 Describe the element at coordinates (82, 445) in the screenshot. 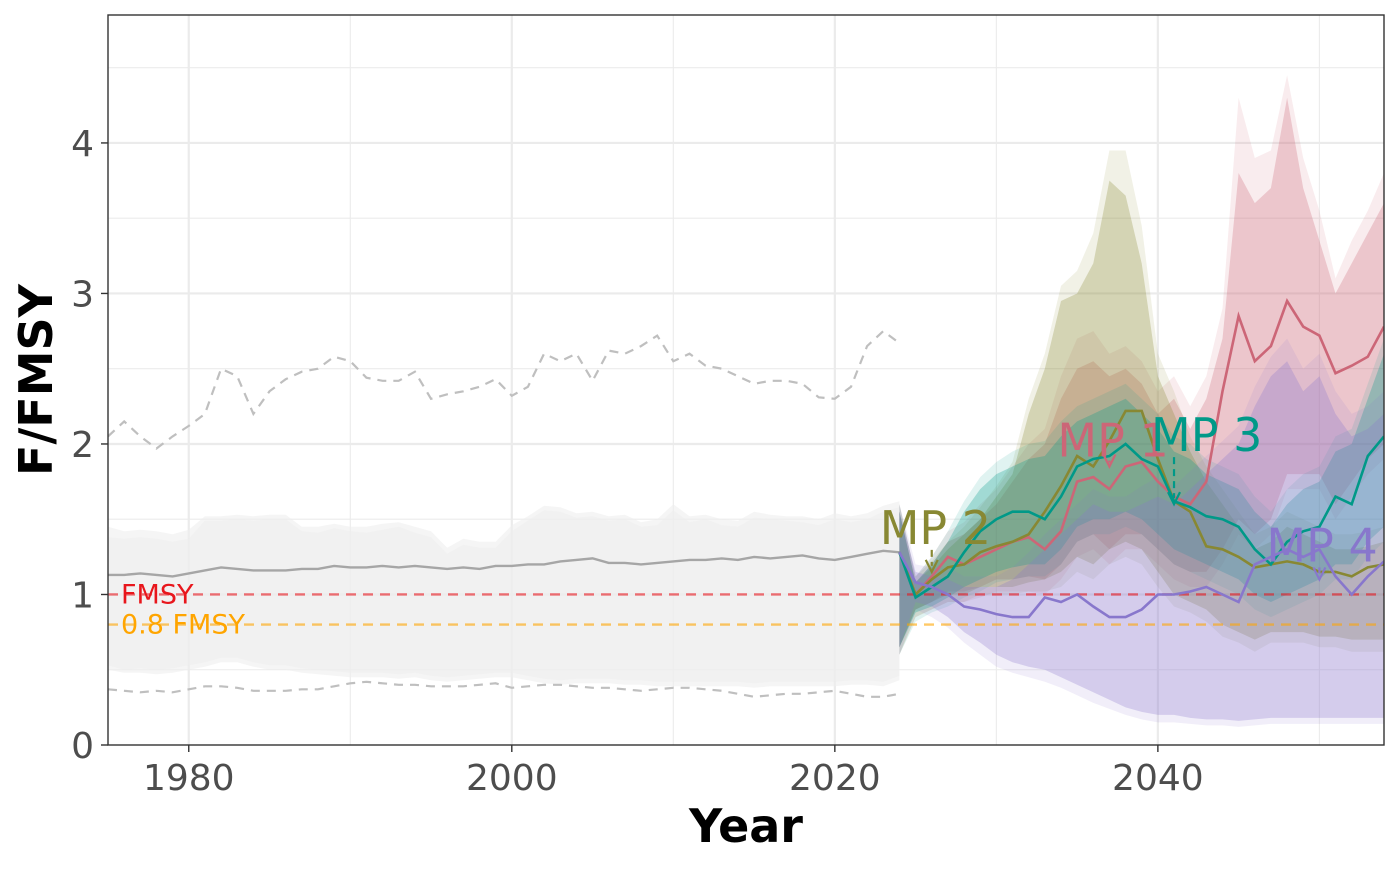

I see `y-tick-label: 2` at that location.